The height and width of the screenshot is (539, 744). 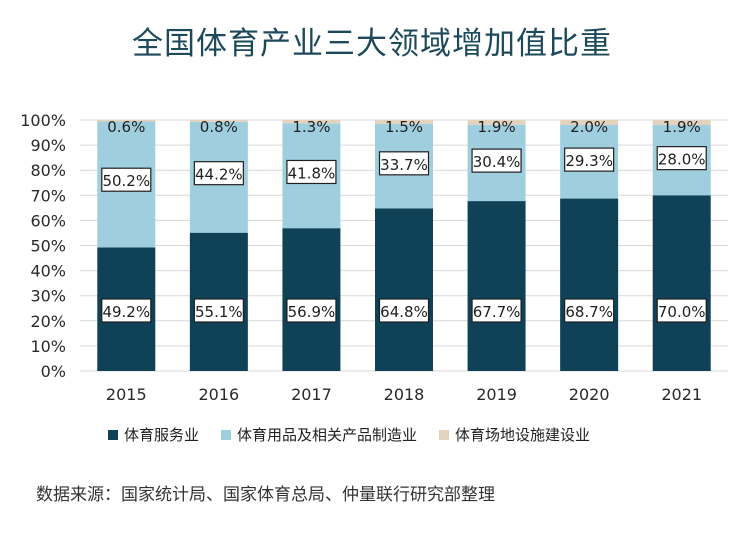 I want to click on y-tick-label: 30%, so click(x=48, y=296).